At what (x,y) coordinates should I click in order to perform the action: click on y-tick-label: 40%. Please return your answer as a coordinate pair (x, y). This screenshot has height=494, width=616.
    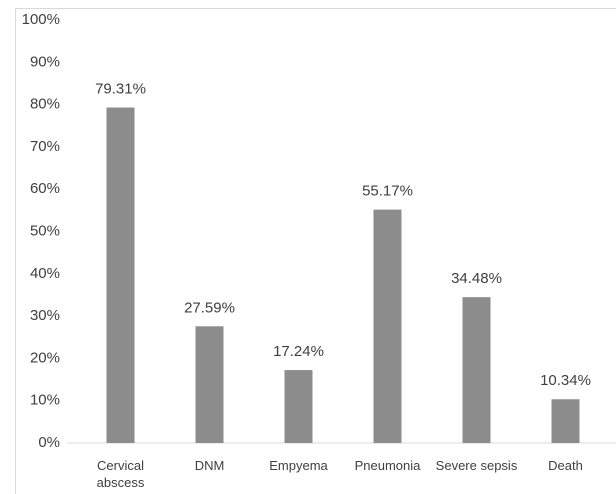
    Looking at the image, I should click on (45, 273).